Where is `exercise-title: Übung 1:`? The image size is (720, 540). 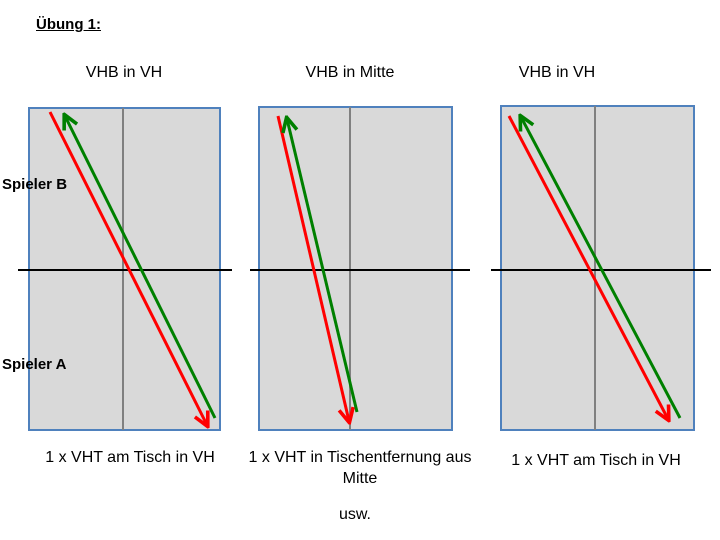
exercise-title: Übung 1: is located at coordinates (68, 24).